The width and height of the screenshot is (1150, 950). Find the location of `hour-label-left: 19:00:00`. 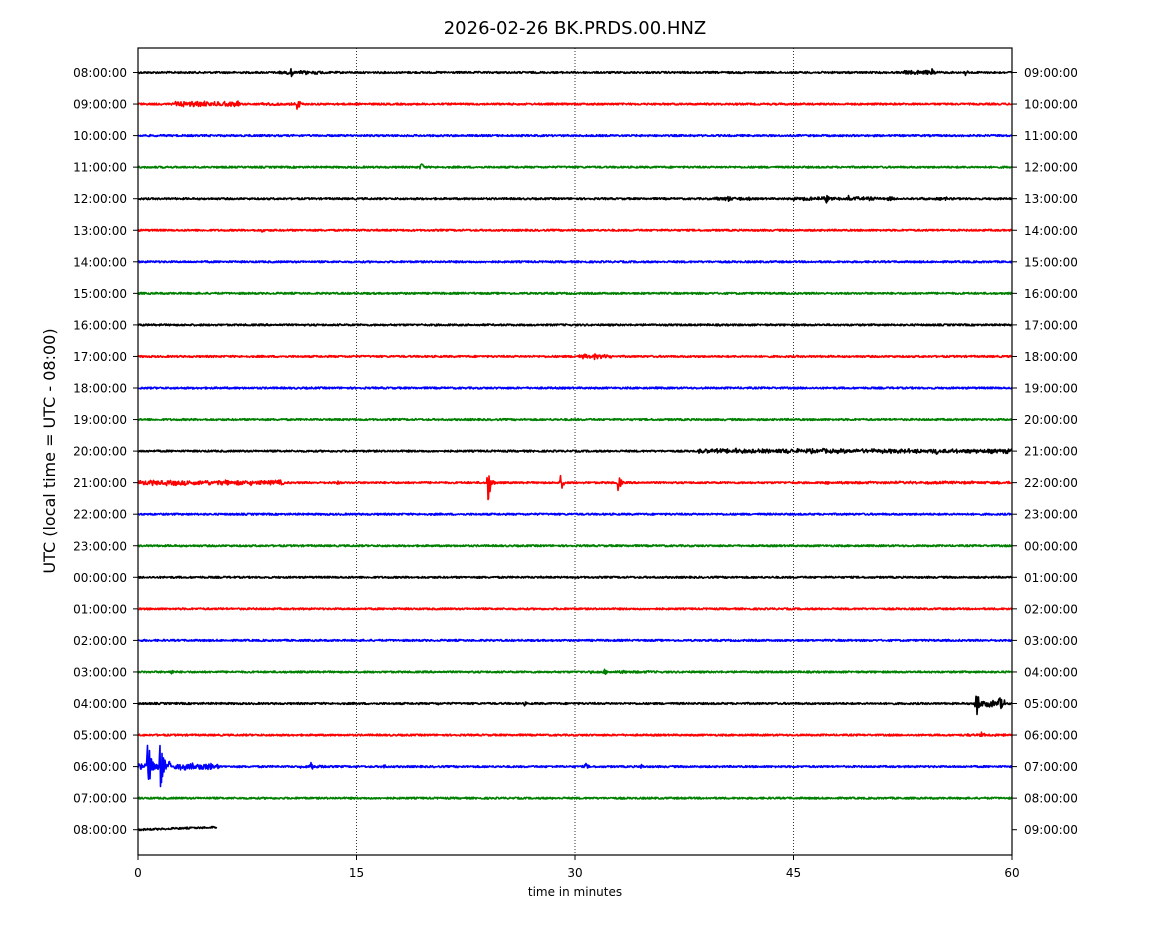

hour-label-left: 19:00:00 is located at coordinates (100, 420).